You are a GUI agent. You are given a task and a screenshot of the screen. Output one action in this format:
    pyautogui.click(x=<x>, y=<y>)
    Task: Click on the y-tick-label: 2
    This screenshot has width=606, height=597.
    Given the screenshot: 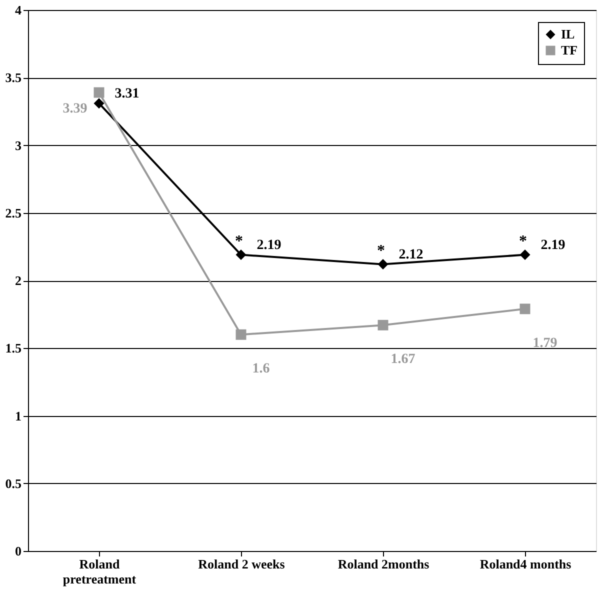 What is the action you would take?
    pyautogui.click(x=18, y=280)
    